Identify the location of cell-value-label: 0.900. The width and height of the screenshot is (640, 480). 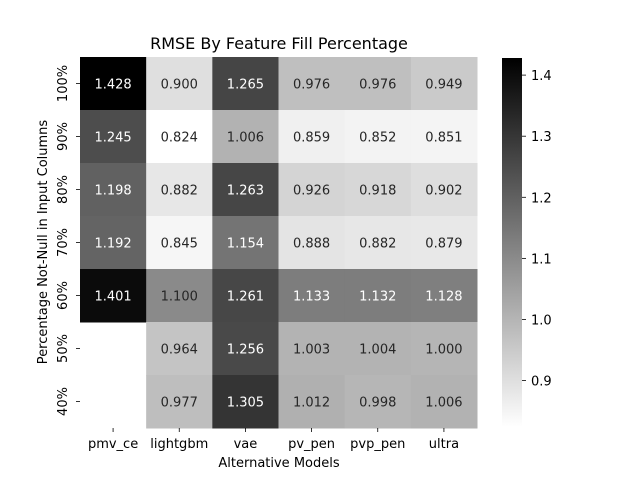
(179, 85).